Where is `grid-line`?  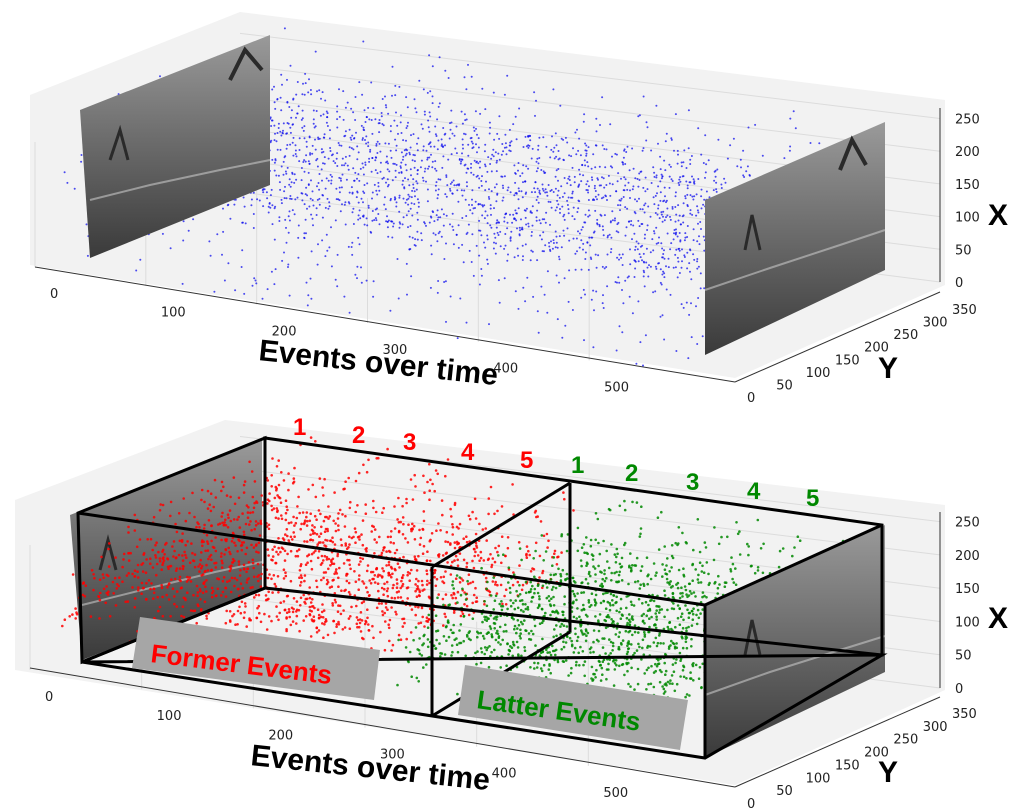
grid-line is located at coordinates (590, 108).